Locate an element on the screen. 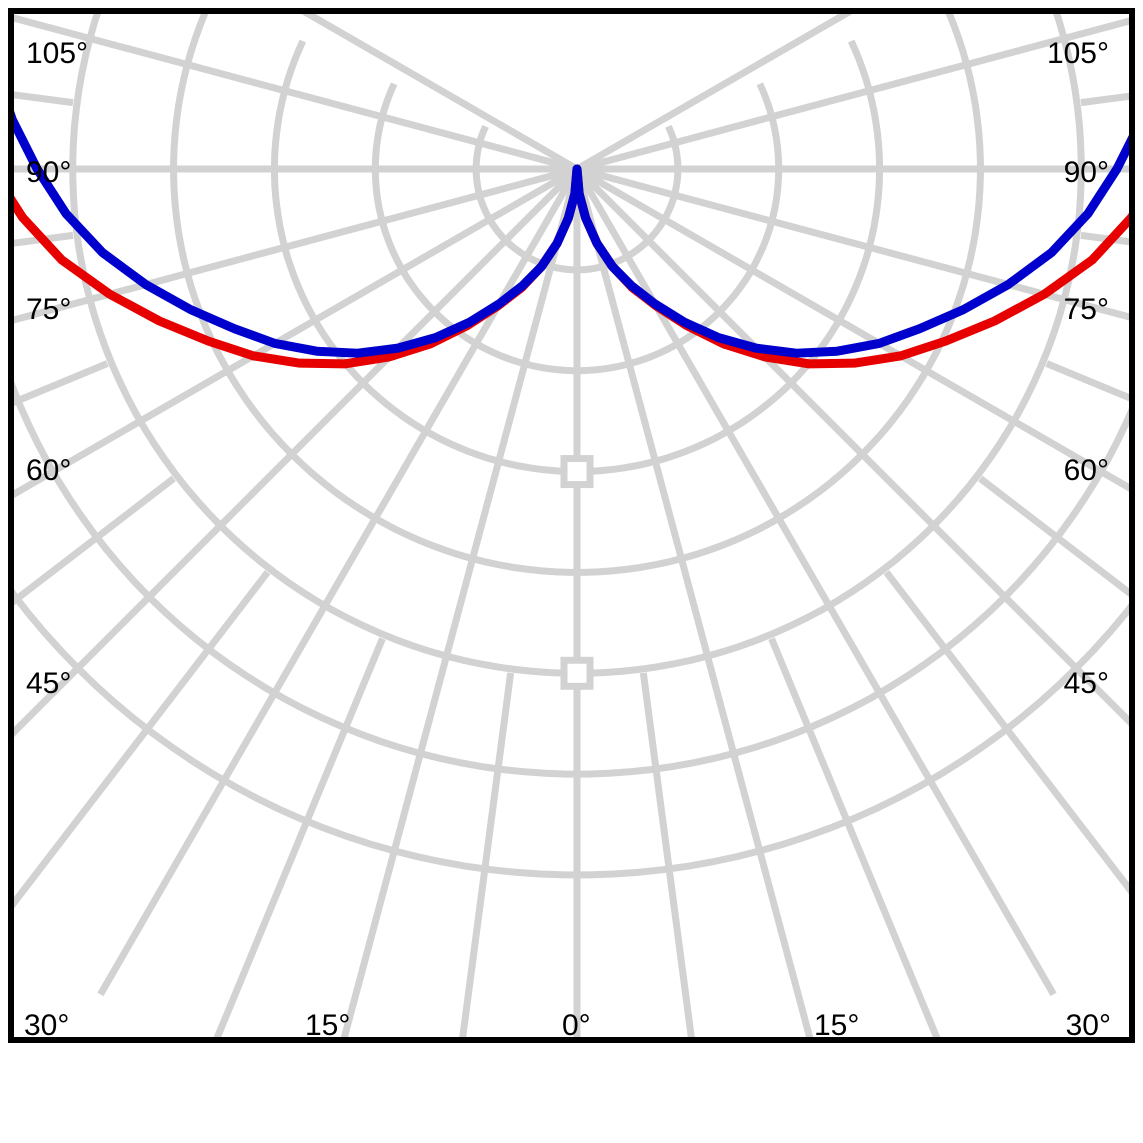  grid-spoke-minor-7.5 is located at coordinates (667, 854).